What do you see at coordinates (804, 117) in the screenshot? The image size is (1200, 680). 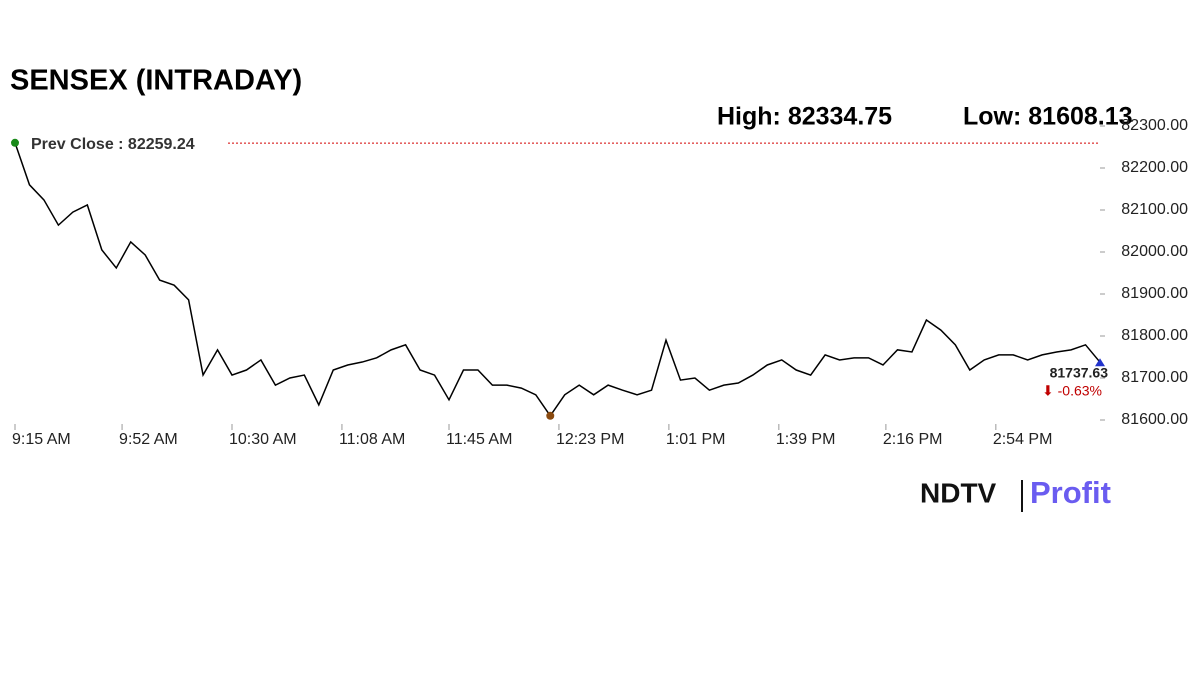 I see `high-text: High: 82334.75` at bounding box center [804, 117].